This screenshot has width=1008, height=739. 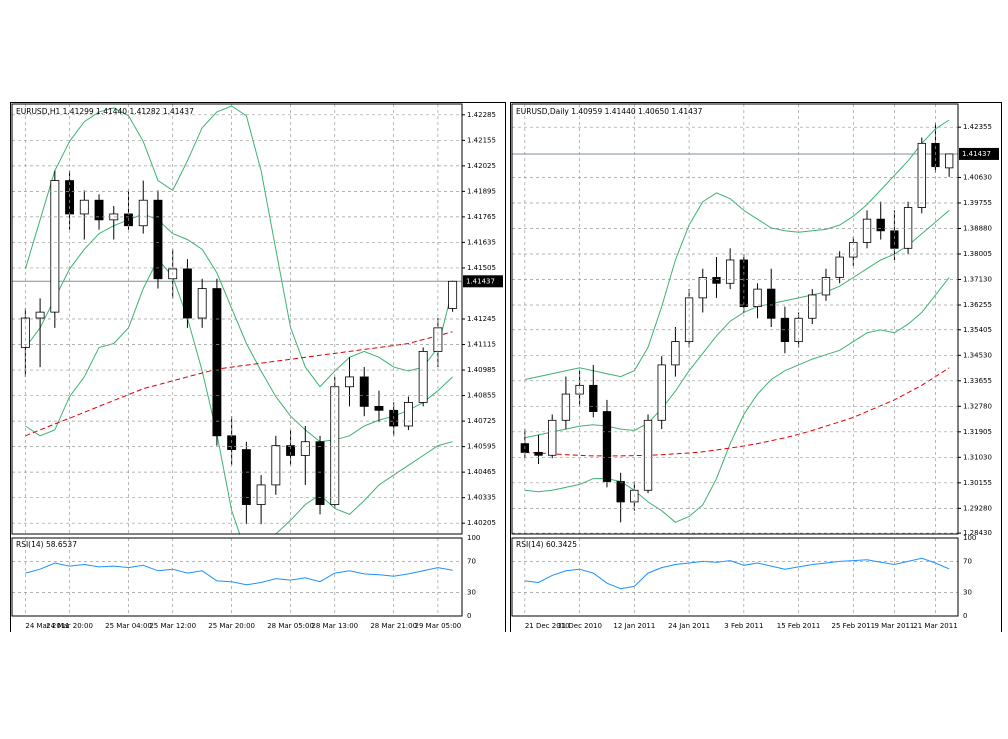 I want to click on x-tick-label: 24 Mar 20:00, so click(x=69, y=626).